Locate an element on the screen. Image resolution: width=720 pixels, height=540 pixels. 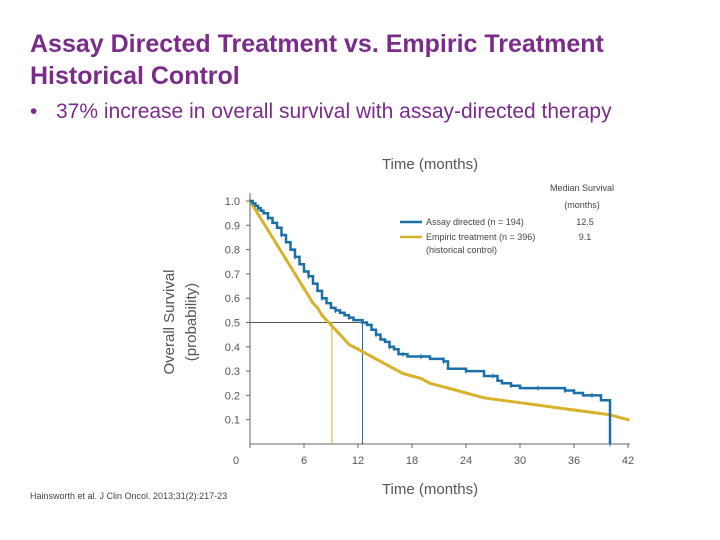
y-tick-label: 0.7 is located at coordinates (232, 275).